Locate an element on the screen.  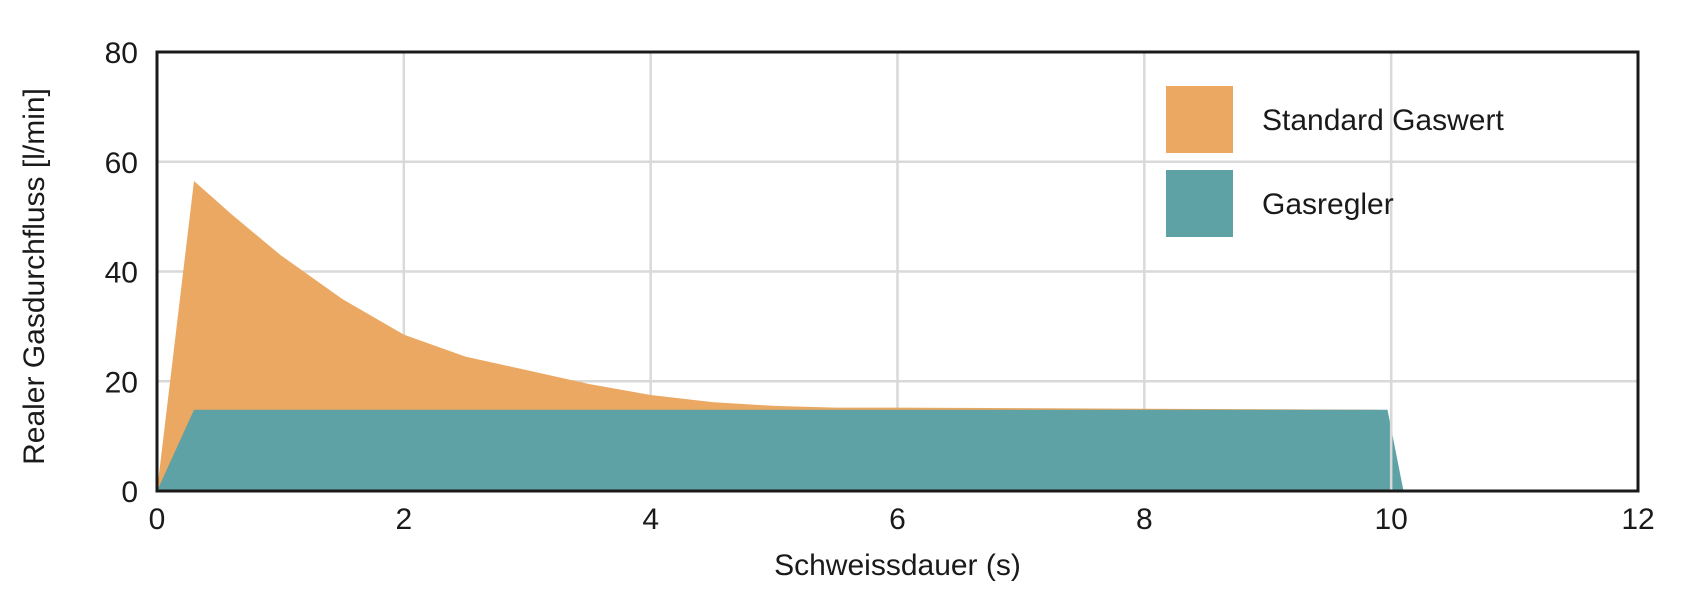
x-tick-label: 2 is located at coordinates (403, 519).